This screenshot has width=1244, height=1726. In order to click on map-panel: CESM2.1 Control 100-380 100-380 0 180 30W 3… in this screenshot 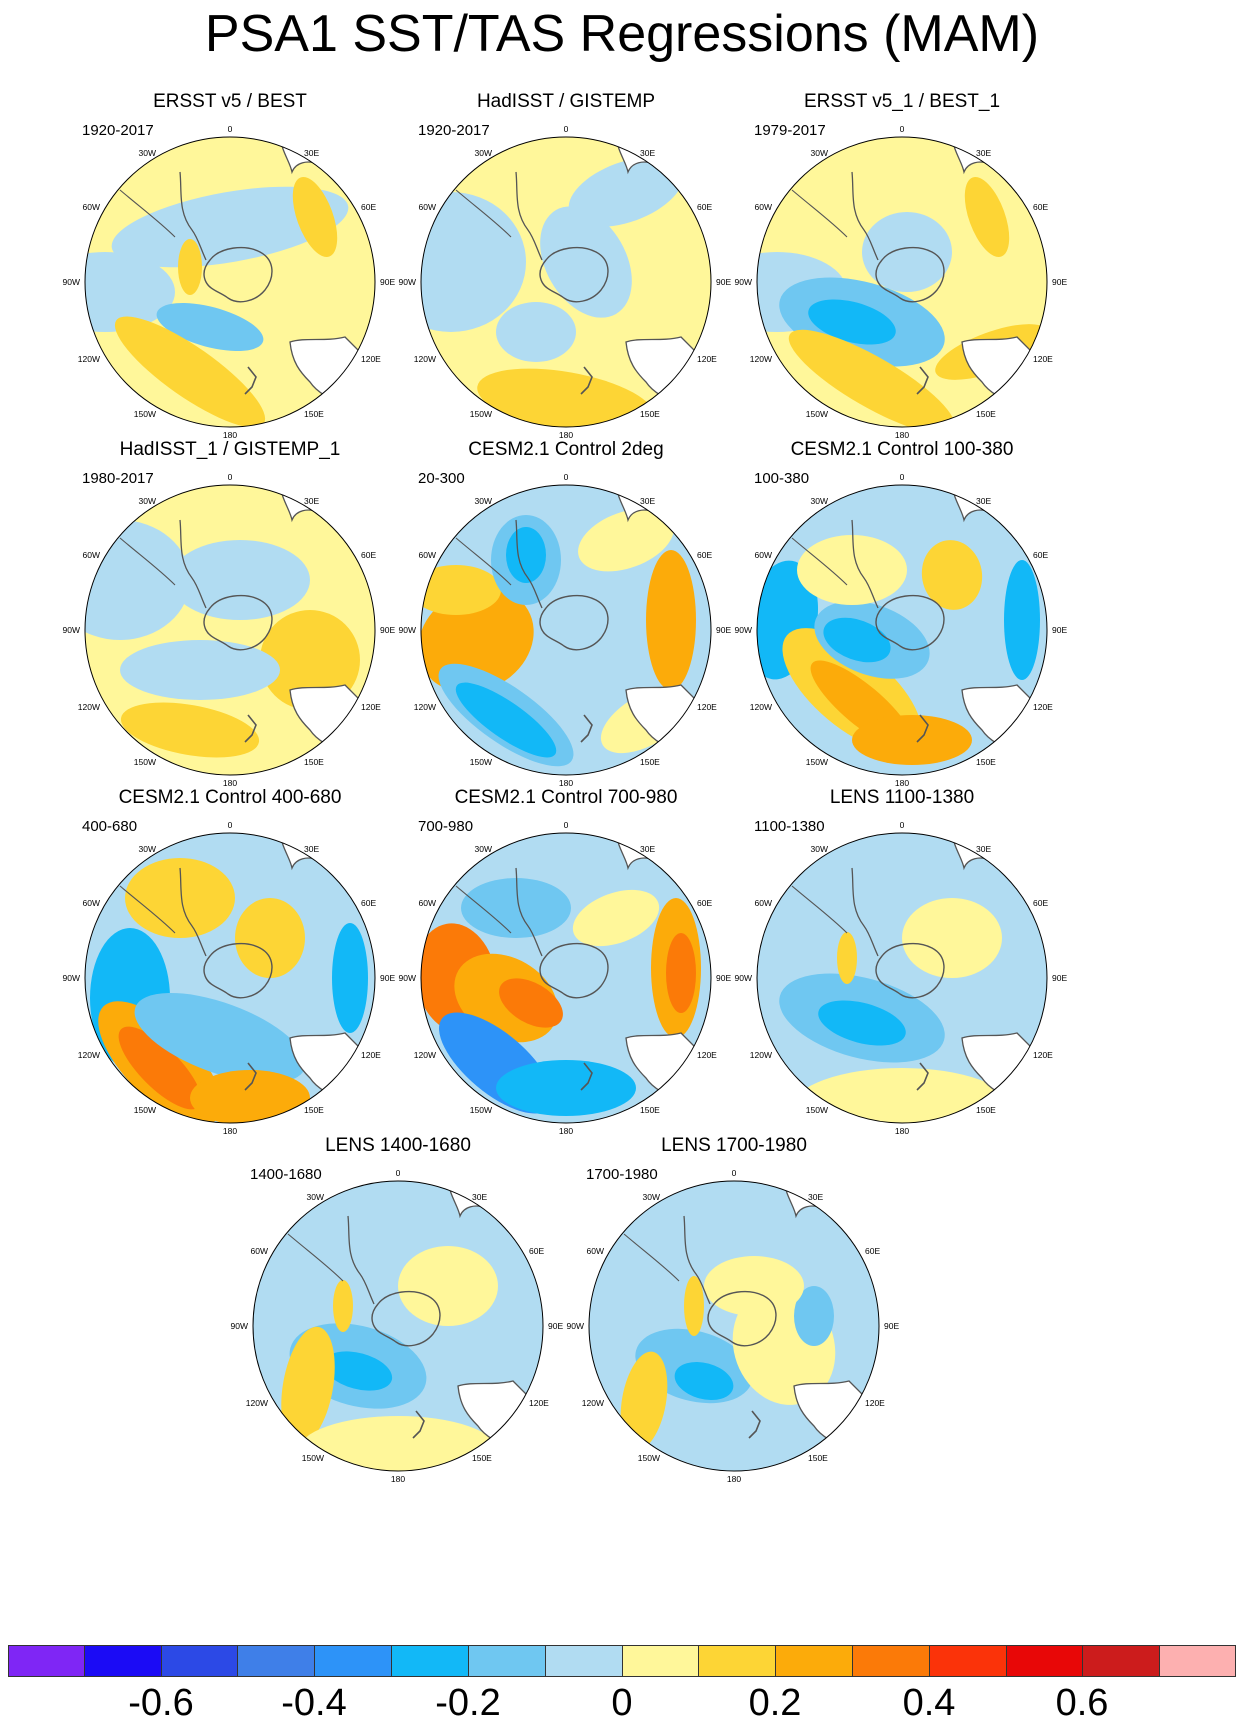, I will do `click(902, 618)`.